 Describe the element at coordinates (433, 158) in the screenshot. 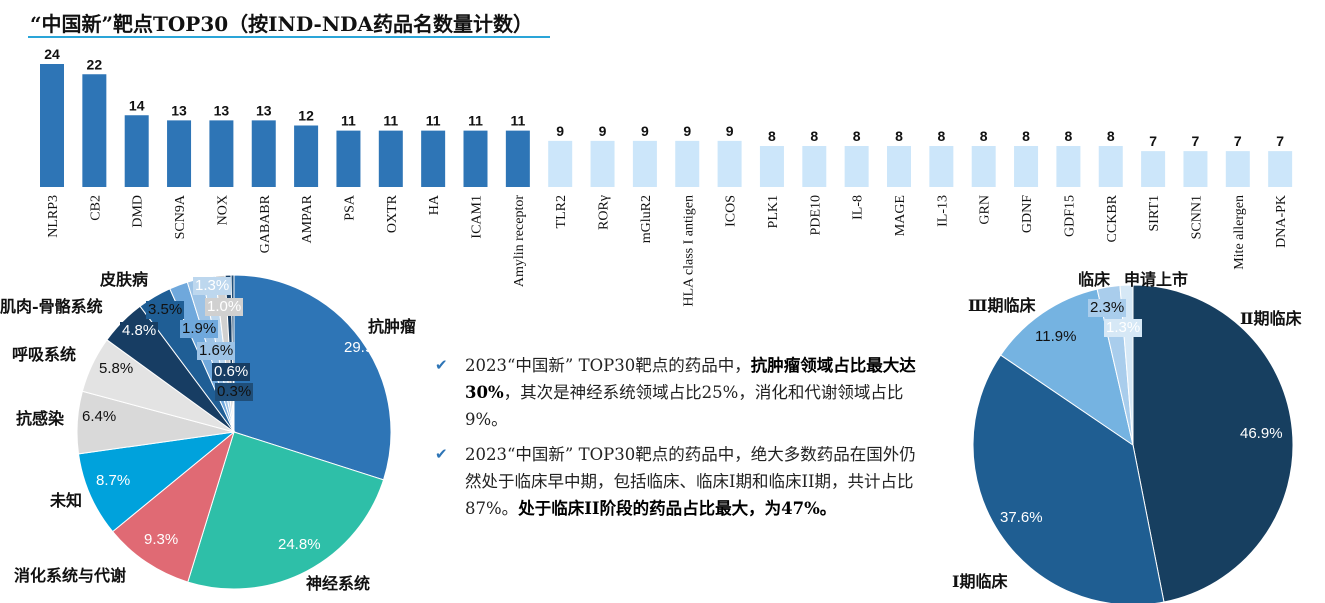

I see `bar-HA` at that location.